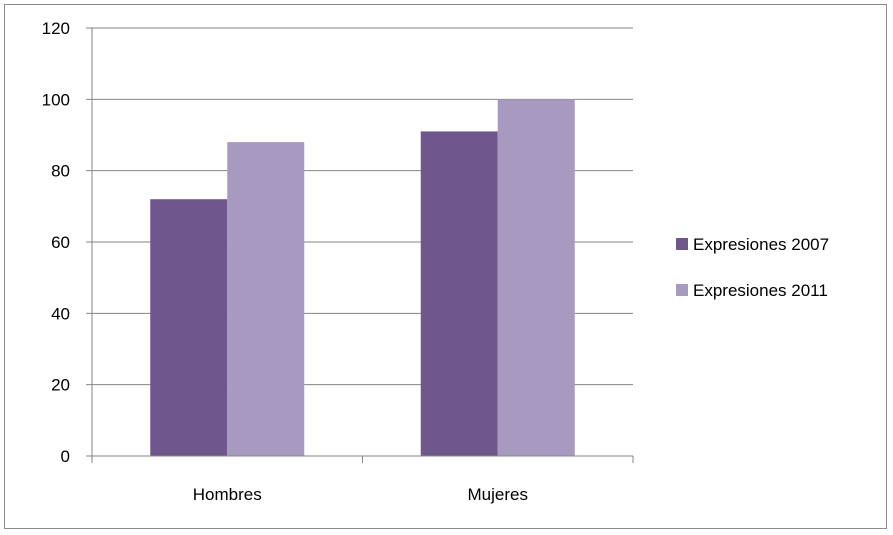  What do you see at coordinates (56, 28) in the screenshot?
I see `y-tick-label: 120` at bounding box center [56, 28].